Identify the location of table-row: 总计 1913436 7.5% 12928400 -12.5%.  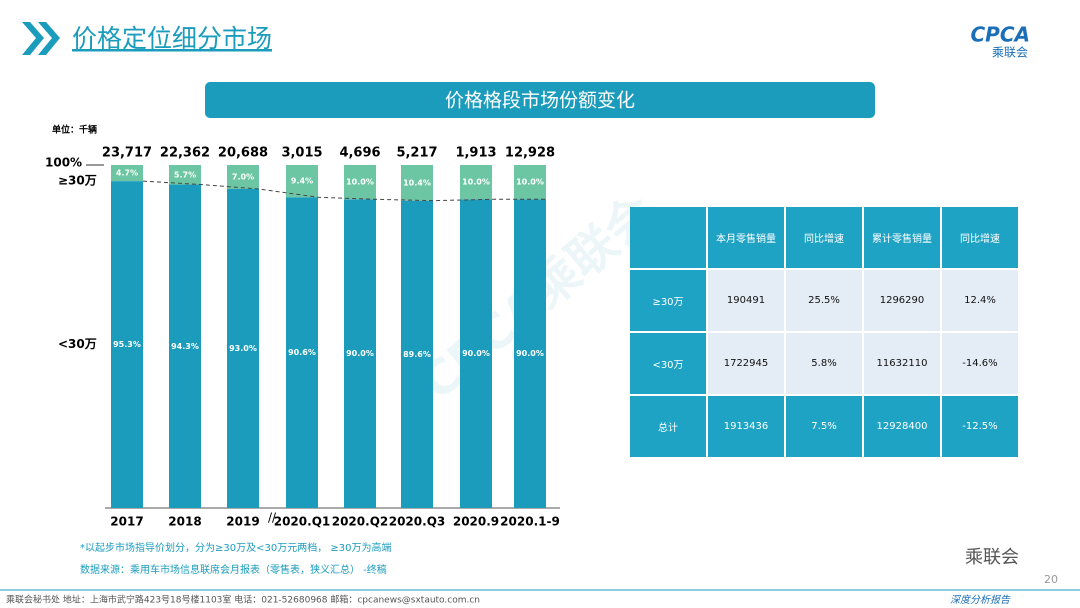
(824, 426).